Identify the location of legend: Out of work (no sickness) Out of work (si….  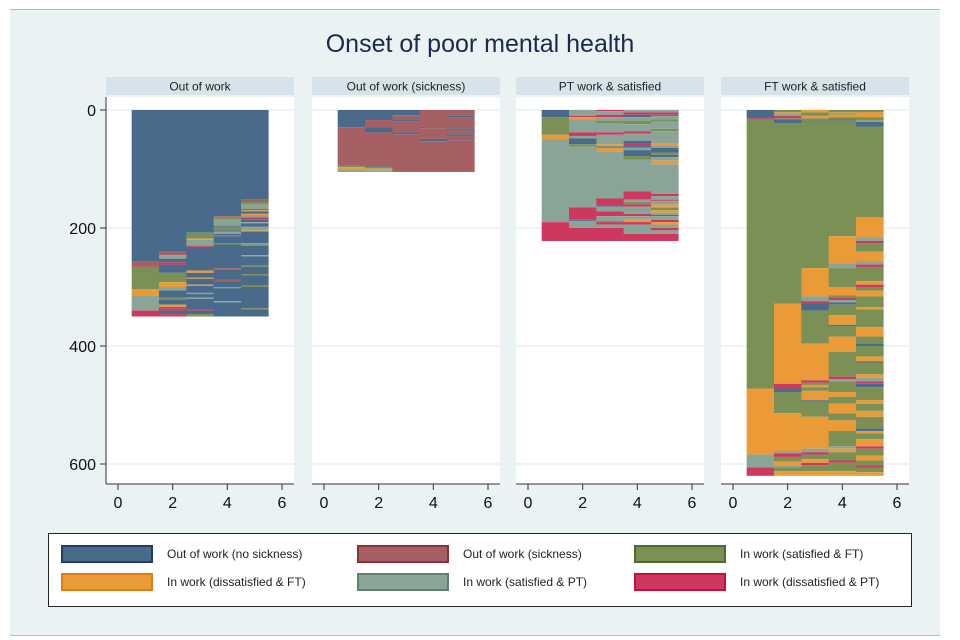
(480, 570).